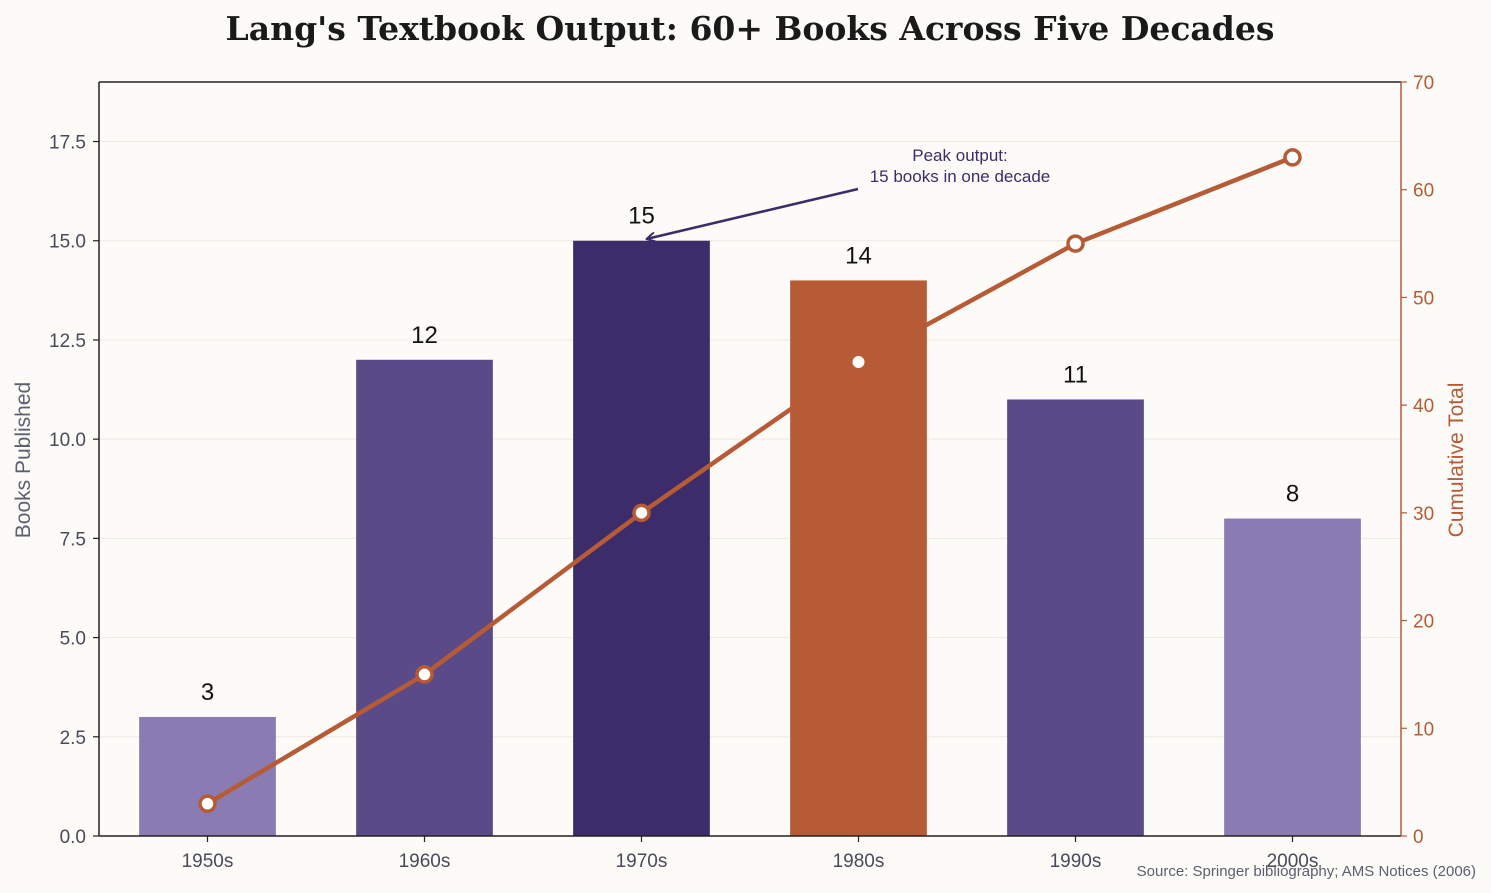 This screenshot has height=893, width=1491. I want to click on y-tick-label-left: 17.5, so click(67, 143).